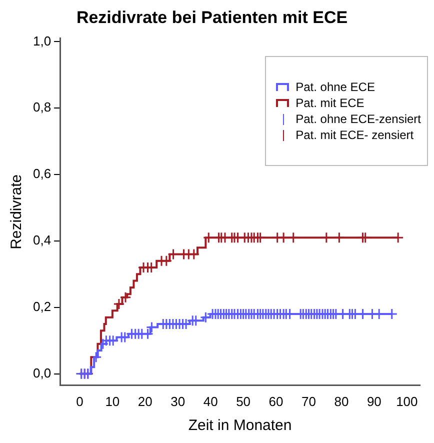 The width and height of the screenshot is (434, 443). I want to click on x-tick-label: 90, so click(374, 401).